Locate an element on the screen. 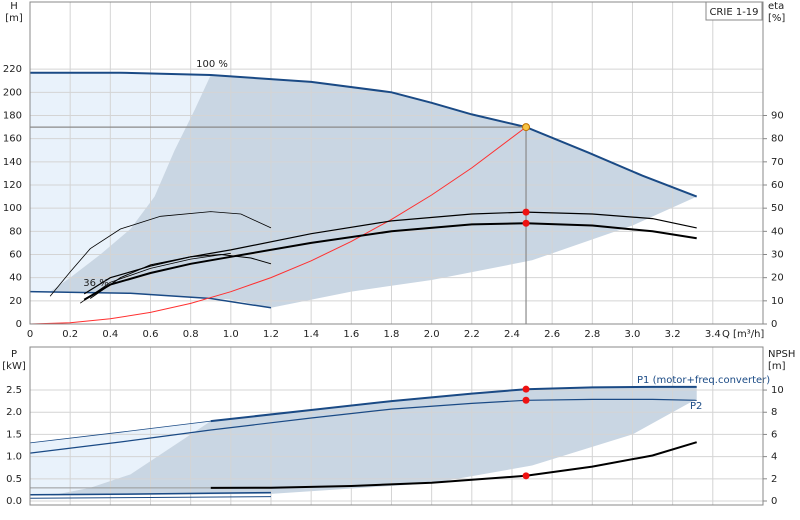 The height and width of the screenshot is (520, 800). y-tick-label: 200 is located at coordinates (12, 92).